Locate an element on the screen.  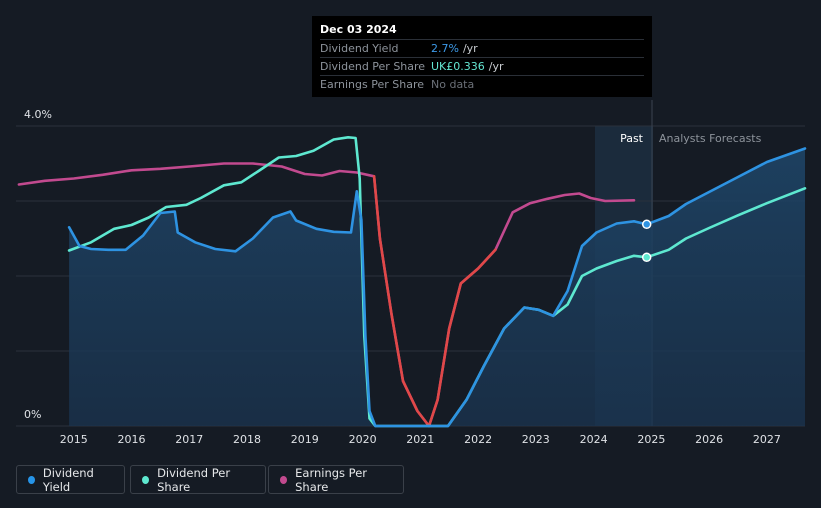
x-tick-label: 2024 is located at coordinates (594, 439).